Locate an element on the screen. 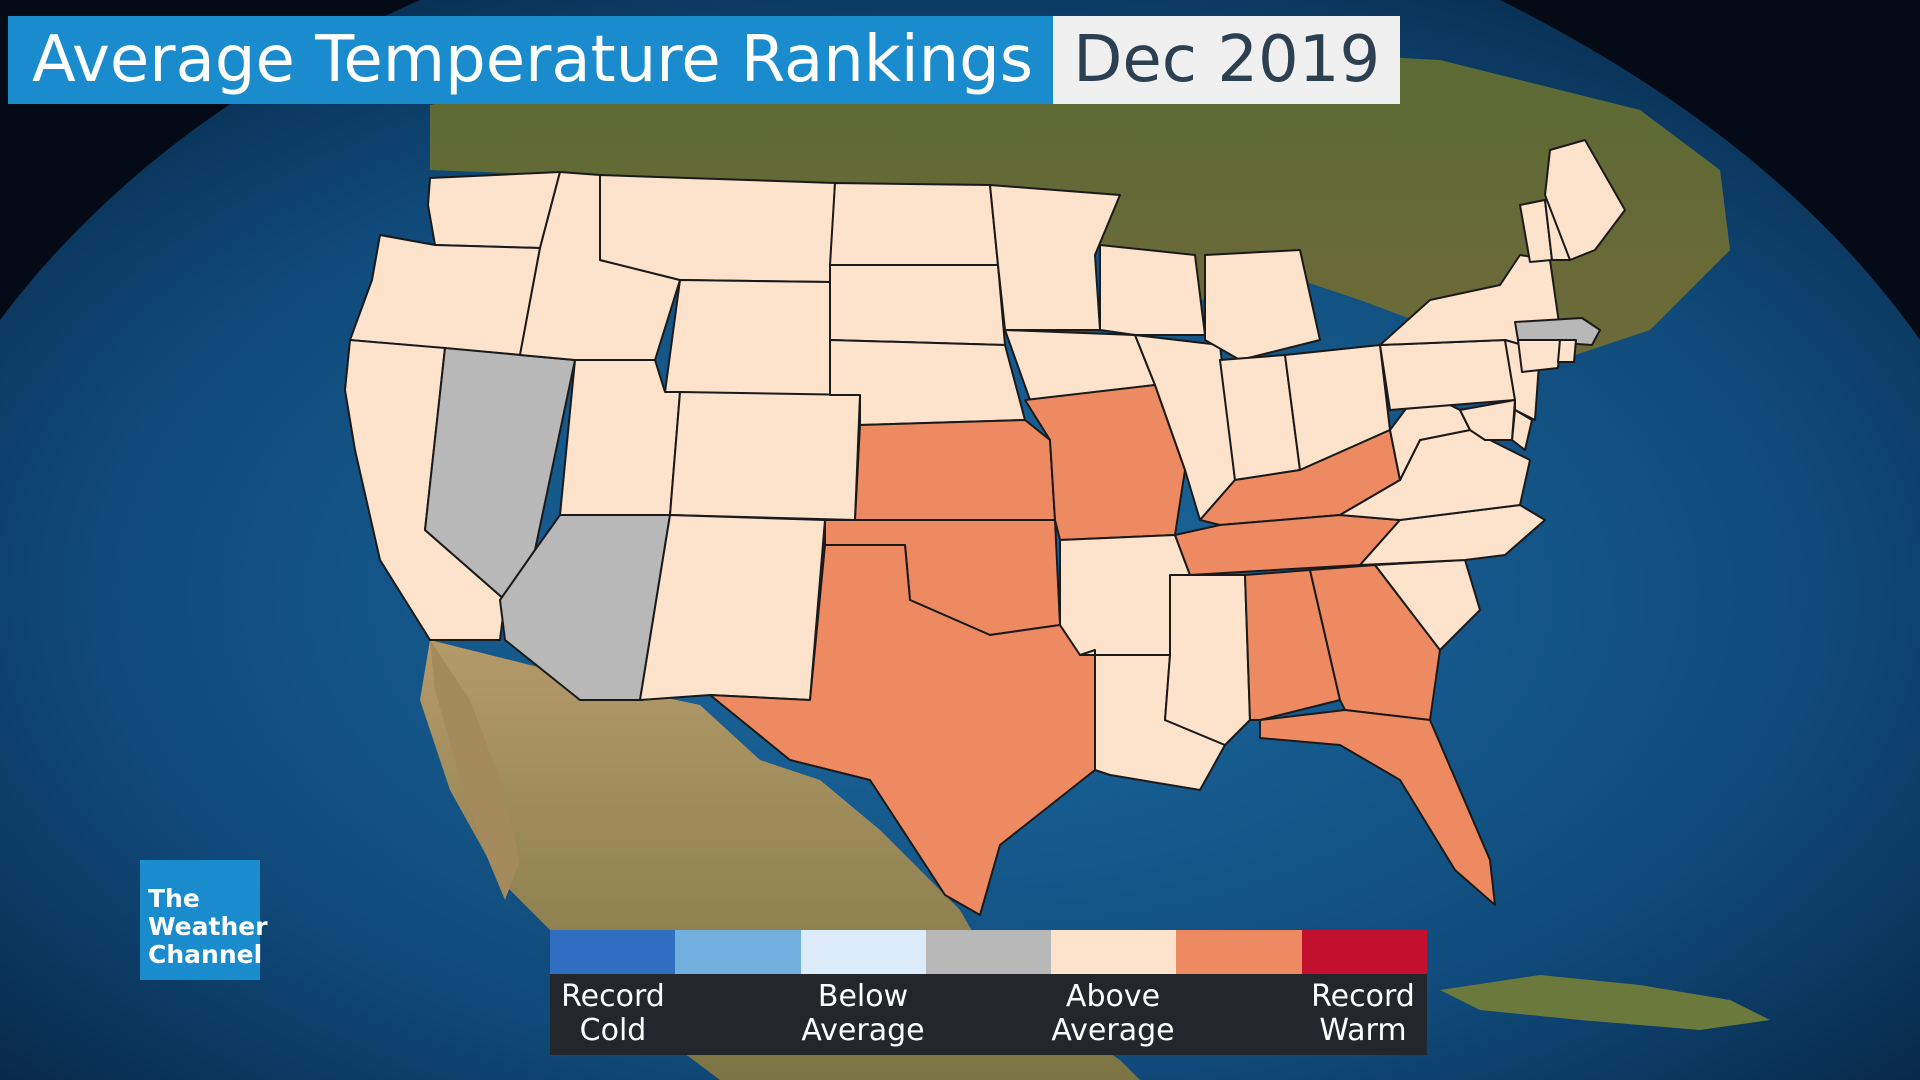  state-co is located at coordinates (765, 456).